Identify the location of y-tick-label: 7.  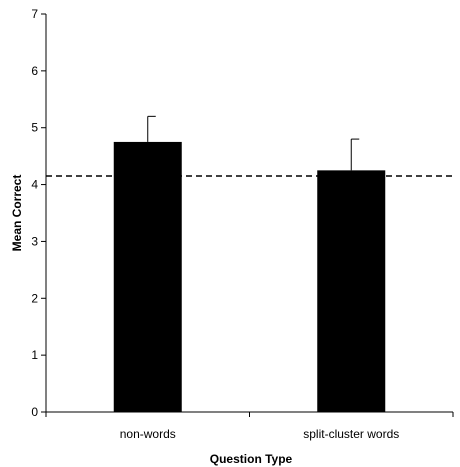
(34, 14).